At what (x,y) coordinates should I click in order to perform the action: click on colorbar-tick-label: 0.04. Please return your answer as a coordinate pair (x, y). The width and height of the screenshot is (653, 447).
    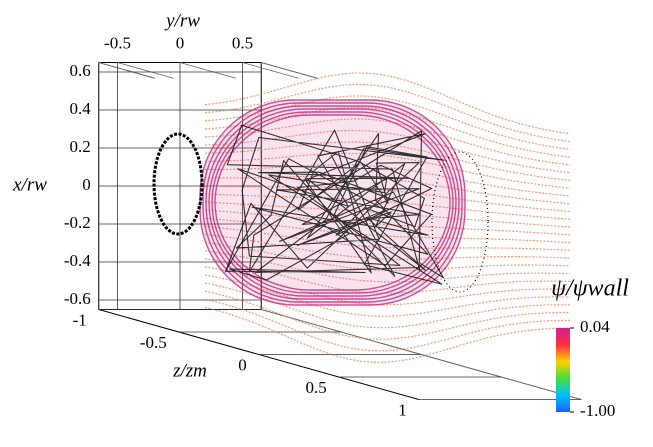
    Looking at the image, I should click on (595, 326).